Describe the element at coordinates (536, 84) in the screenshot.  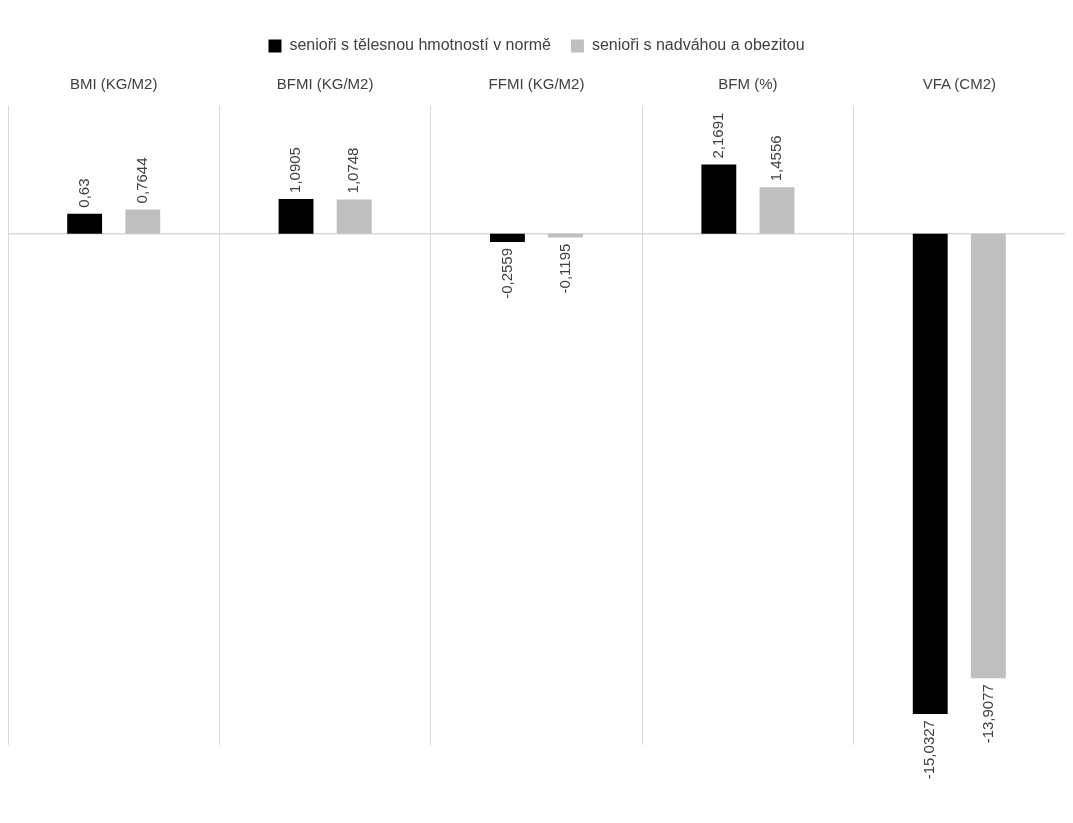
I see `x-tick-label: FFMI (KG/M2)` at that location.